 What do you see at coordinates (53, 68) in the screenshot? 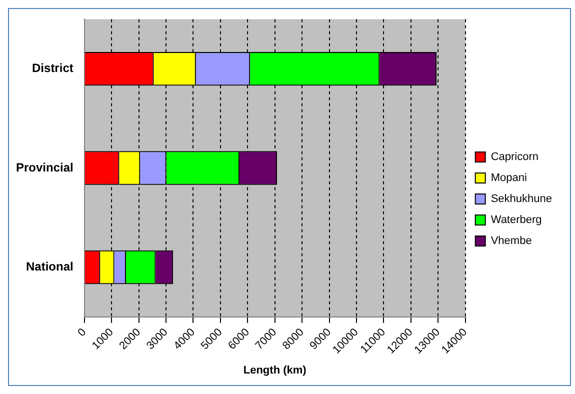
I see `y-tick-label: District` at bounding box center [53, 68].